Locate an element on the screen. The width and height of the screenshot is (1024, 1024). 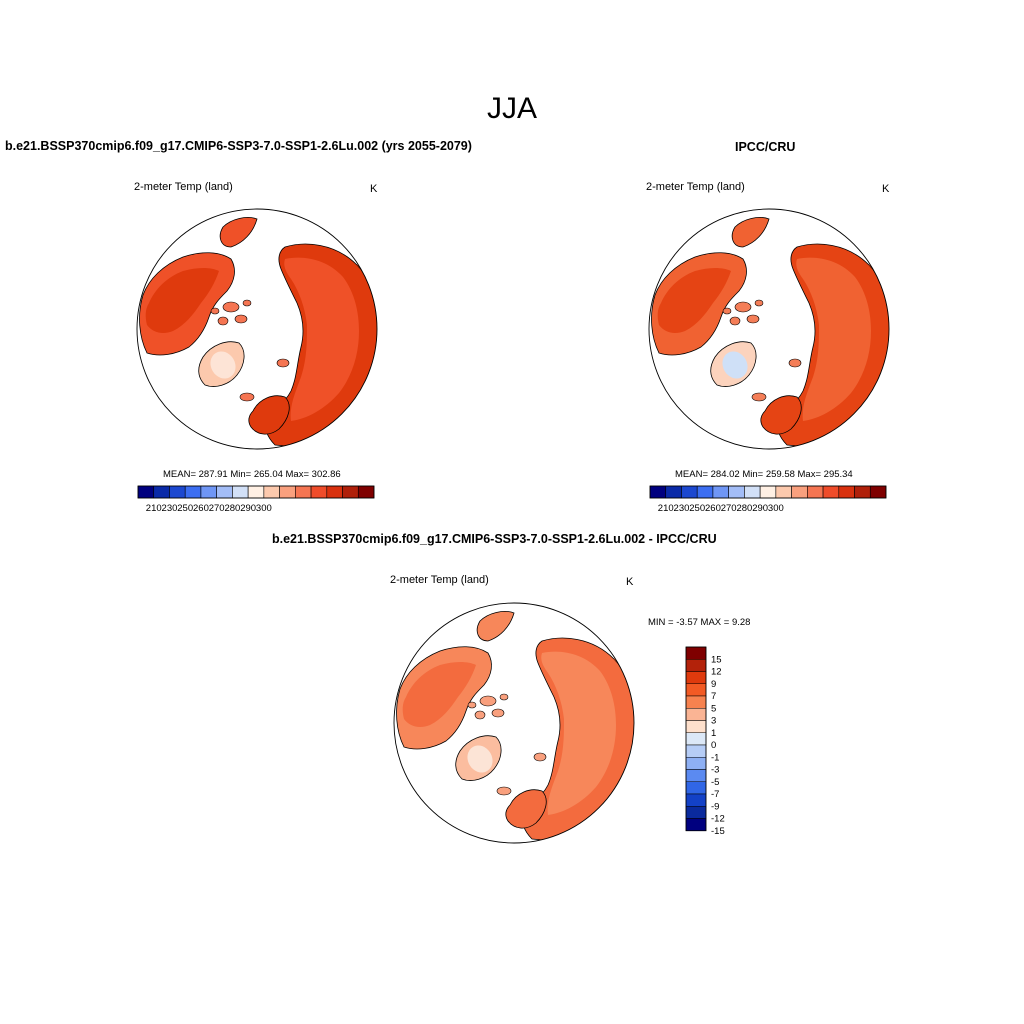
colorbar-tick-label: -9 is located at coordinates (715, 806).